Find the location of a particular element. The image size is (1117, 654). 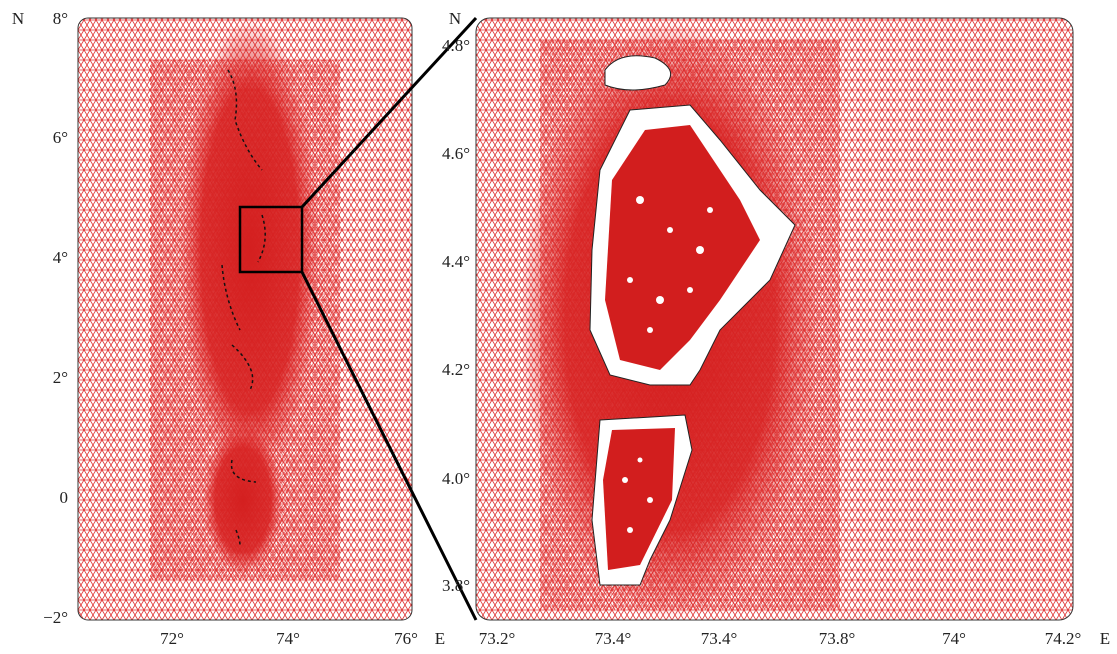

y-label: 4.2° is located at coordinates (456, 369).